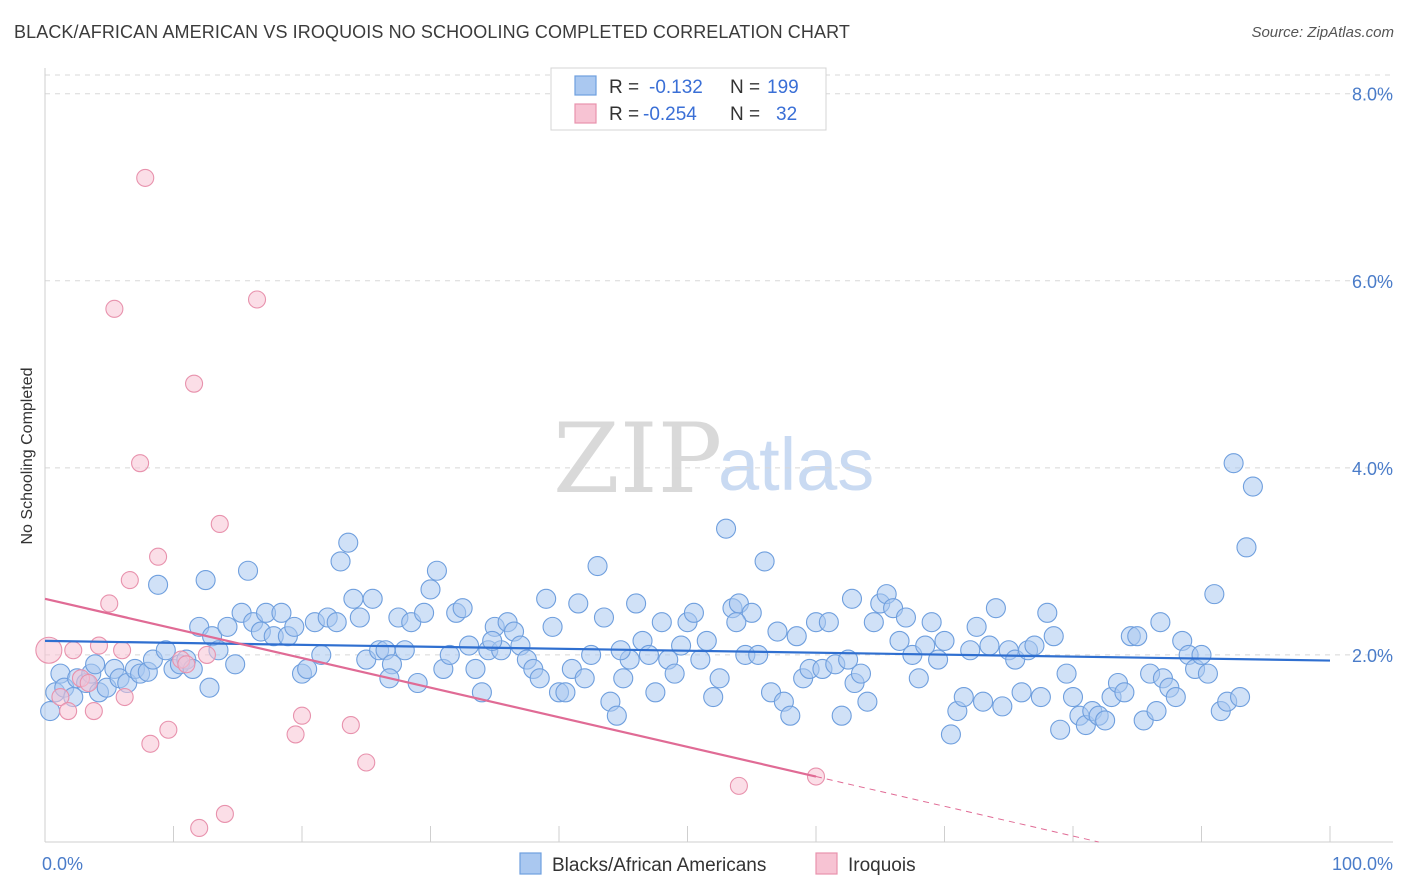 The width and height of the screenshot is (1406, 892). Describe the element at coordinates (882, 865) in the screenshot. I see `bottom-legend-label-iroquois: Iroquois` at that location.